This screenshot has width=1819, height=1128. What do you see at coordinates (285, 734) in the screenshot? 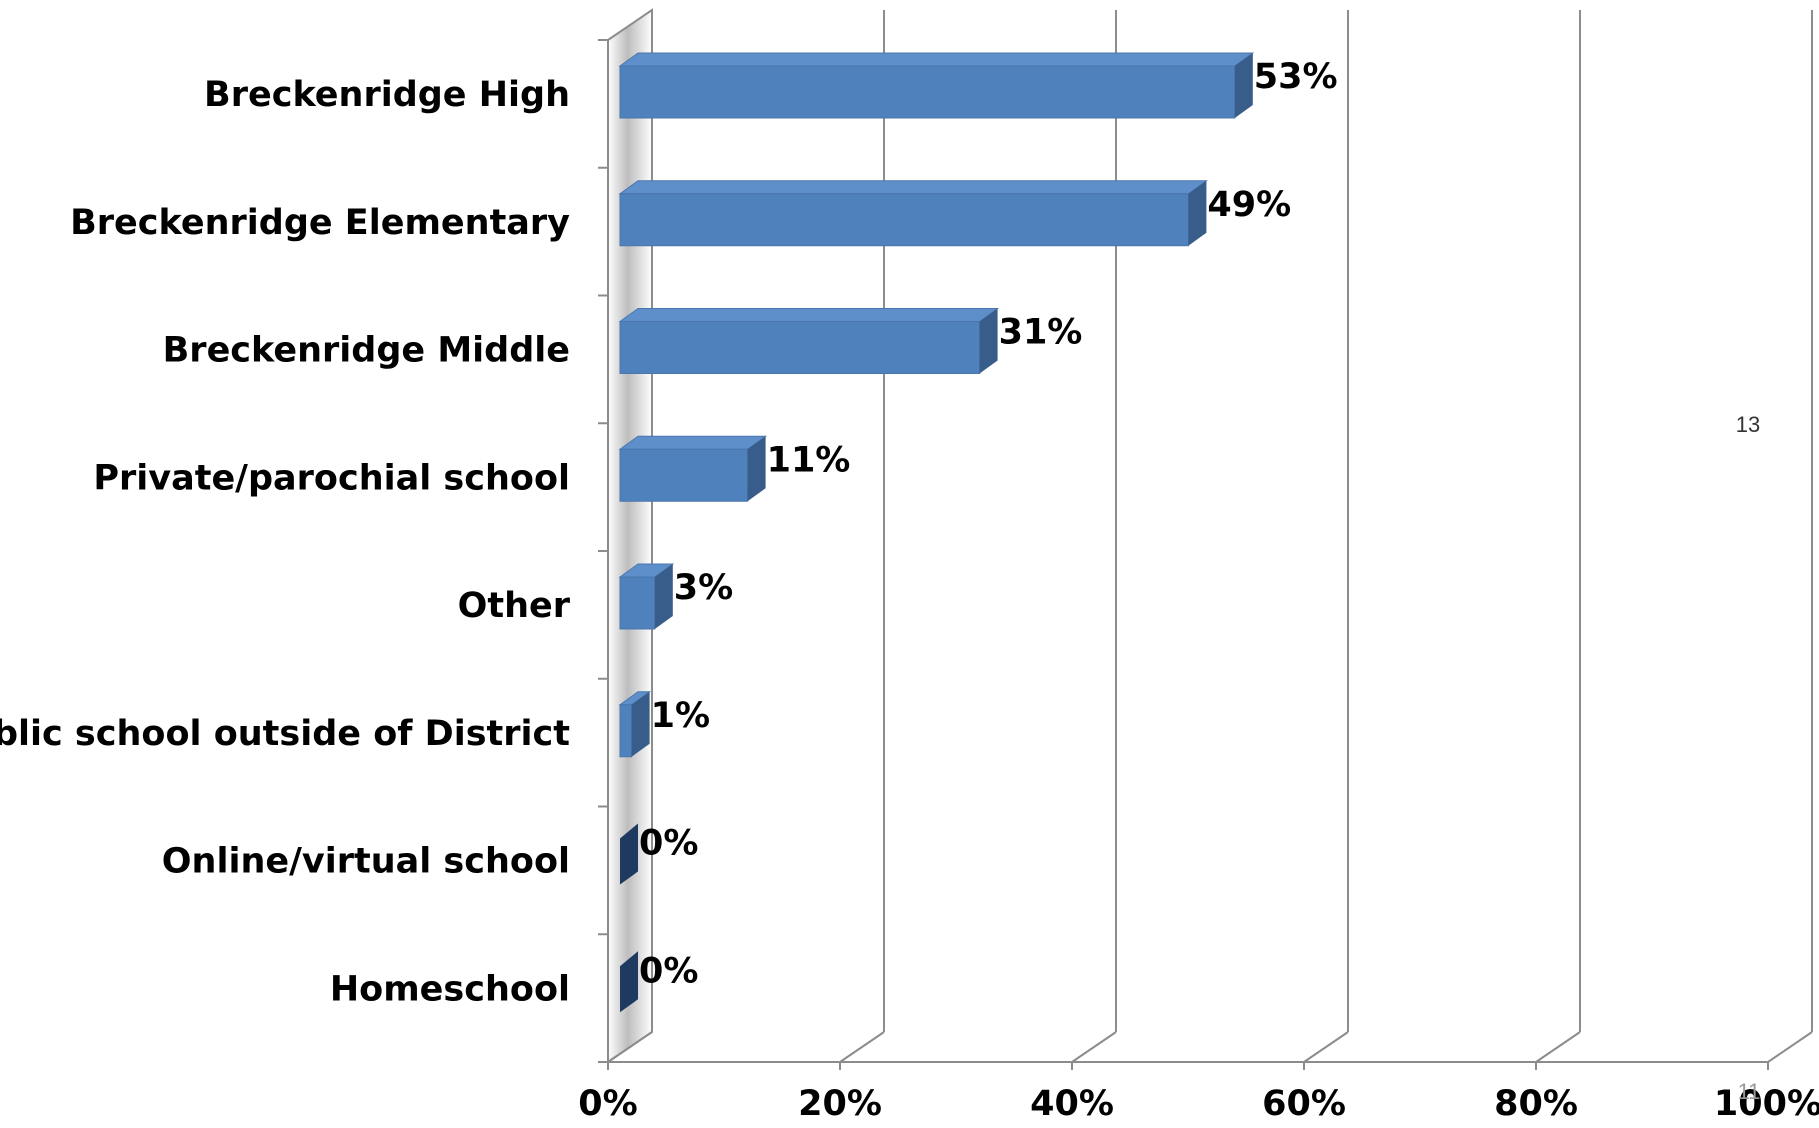
I see `y-tick-label: Public school outside of District` at bounding box center [285, 734].